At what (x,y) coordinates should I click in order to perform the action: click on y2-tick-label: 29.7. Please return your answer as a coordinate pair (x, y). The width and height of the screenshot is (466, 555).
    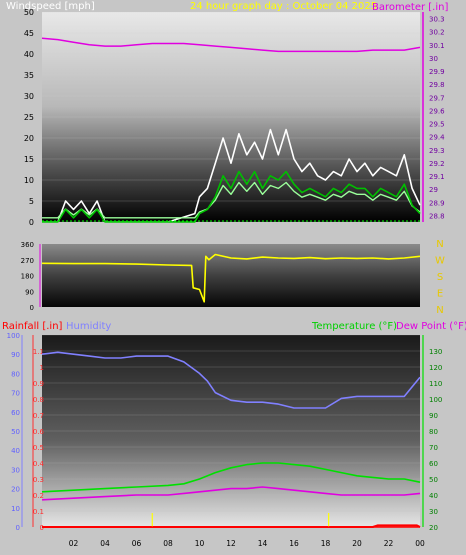
    Looking at the image, I should click on (437, 98).